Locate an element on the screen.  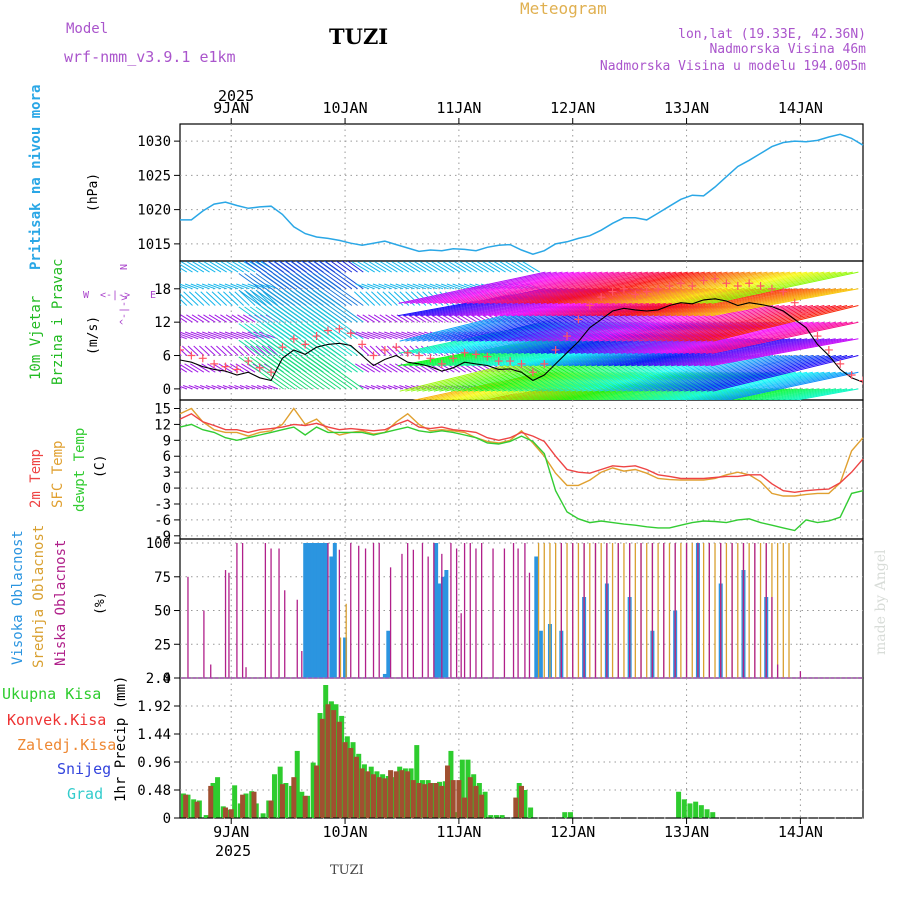
y-tick-label: 12 is located at coordinates (162, 425).